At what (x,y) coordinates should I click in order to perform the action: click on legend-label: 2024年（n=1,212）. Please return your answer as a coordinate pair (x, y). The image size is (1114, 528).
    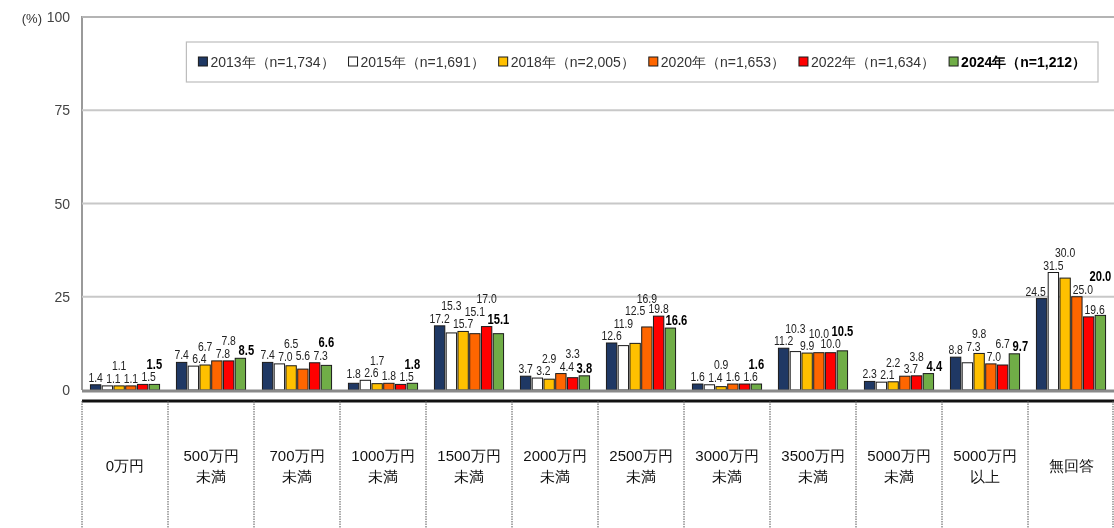
    Looking at the image, I should click on (1023, 62).